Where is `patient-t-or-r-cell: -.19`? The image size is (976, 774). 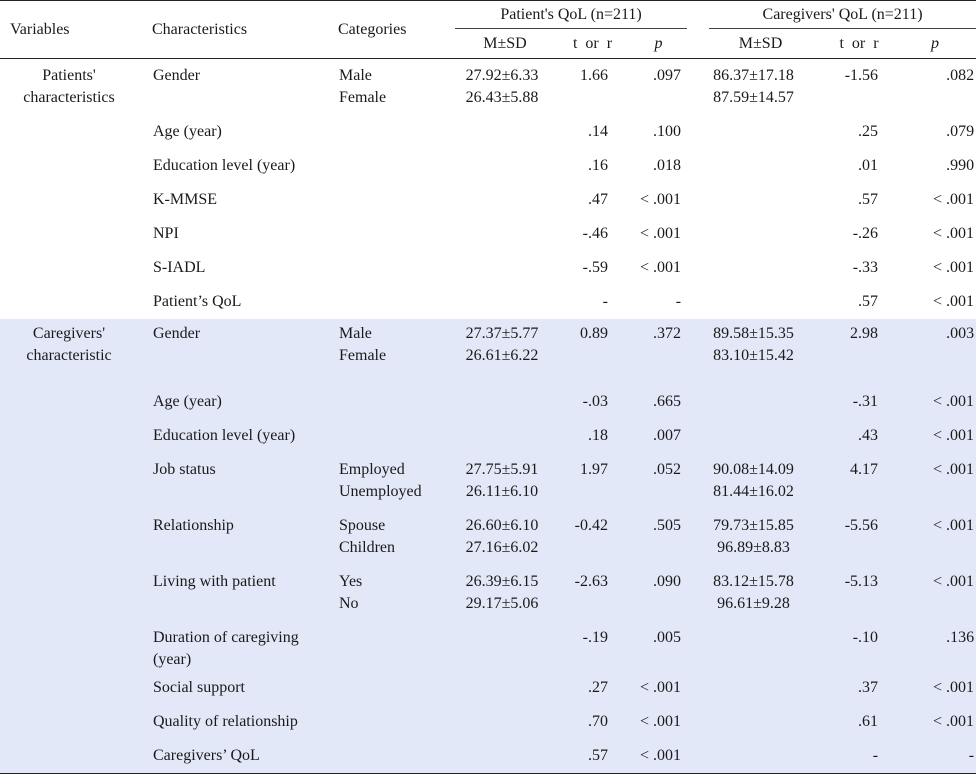 patient-t-or-r-cell: -.19 is located at coordinates (592, 646).